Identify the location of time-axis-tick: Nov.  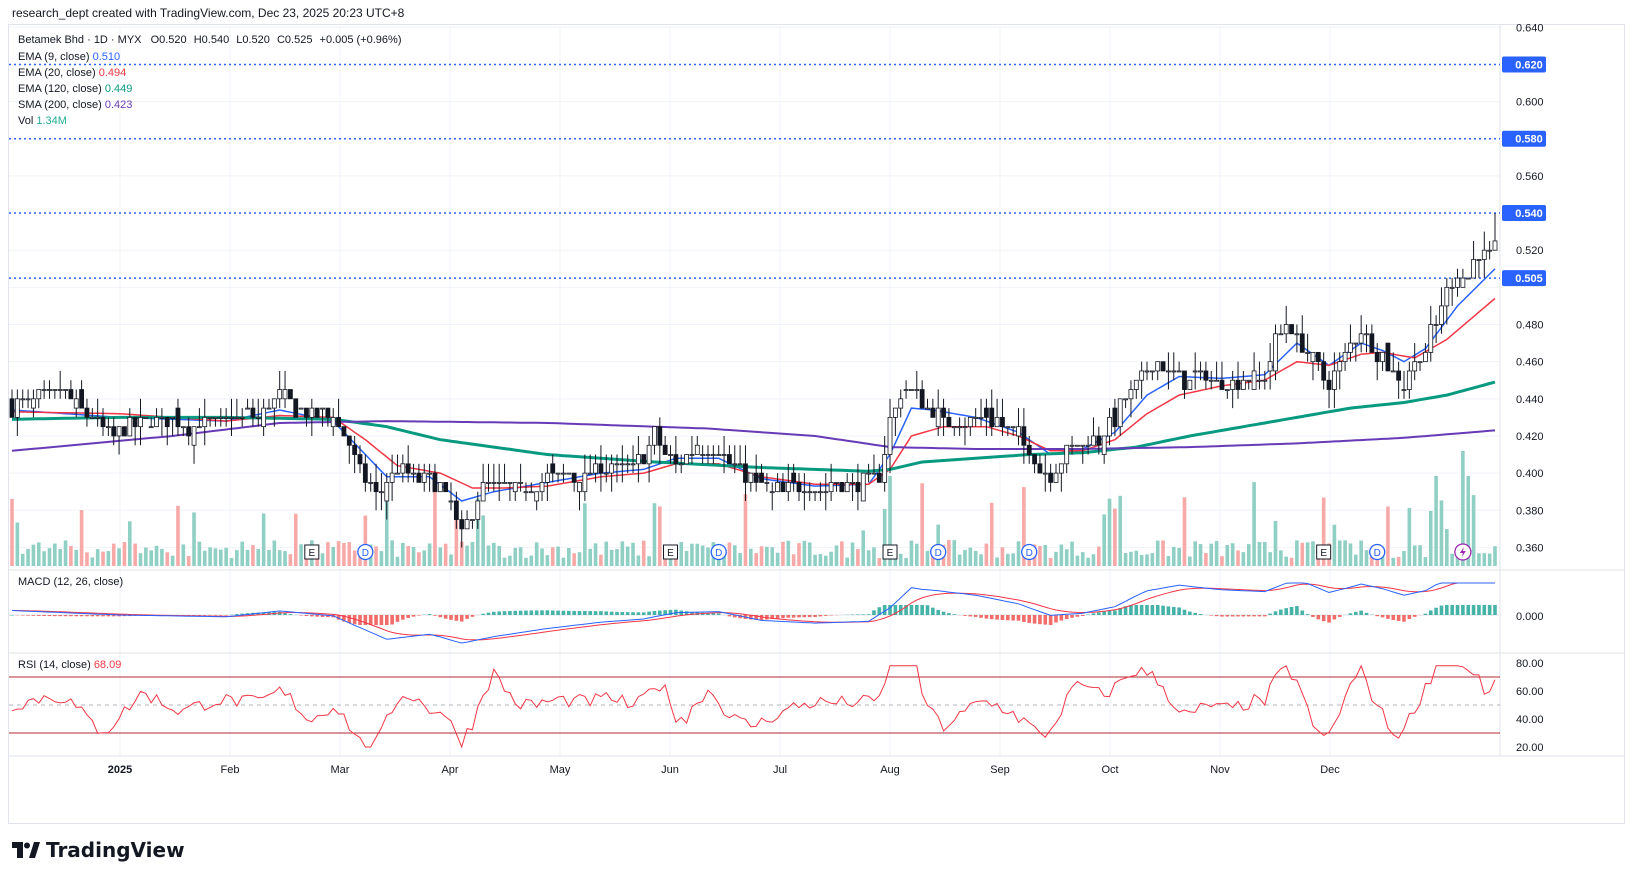
(1220, 770).